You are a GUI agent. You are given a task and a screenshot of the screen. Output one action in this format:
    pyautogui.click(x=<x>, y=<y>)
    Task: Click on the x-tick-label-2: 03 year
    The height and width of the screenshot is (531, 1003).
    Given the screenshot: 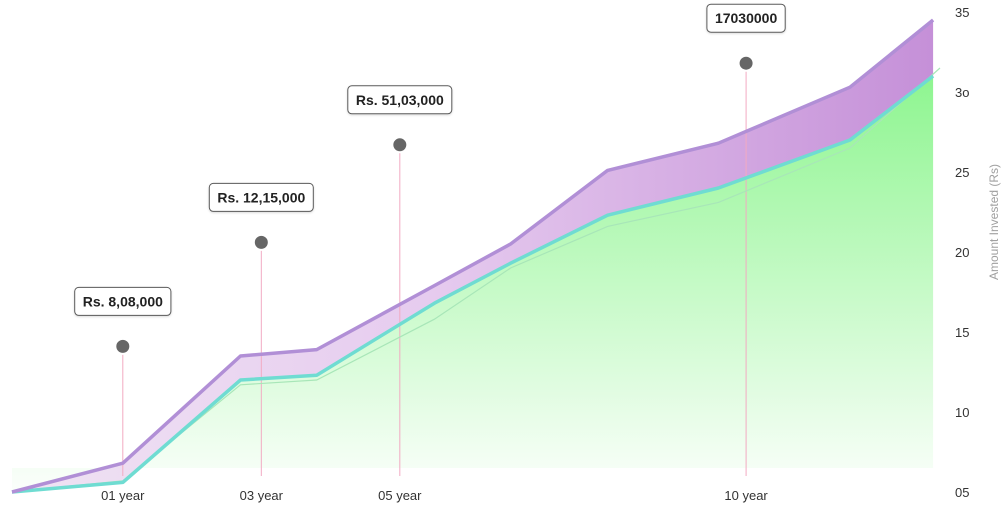 What is the action you would take?
    pyautogui.click(x=262, y=495)
    